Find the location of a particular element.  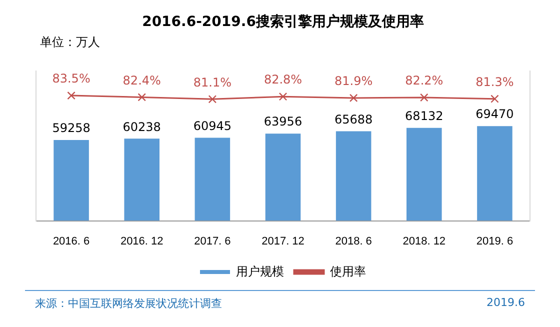

x-tick-label: 2017. 12 is located at coordinates (283, 241).